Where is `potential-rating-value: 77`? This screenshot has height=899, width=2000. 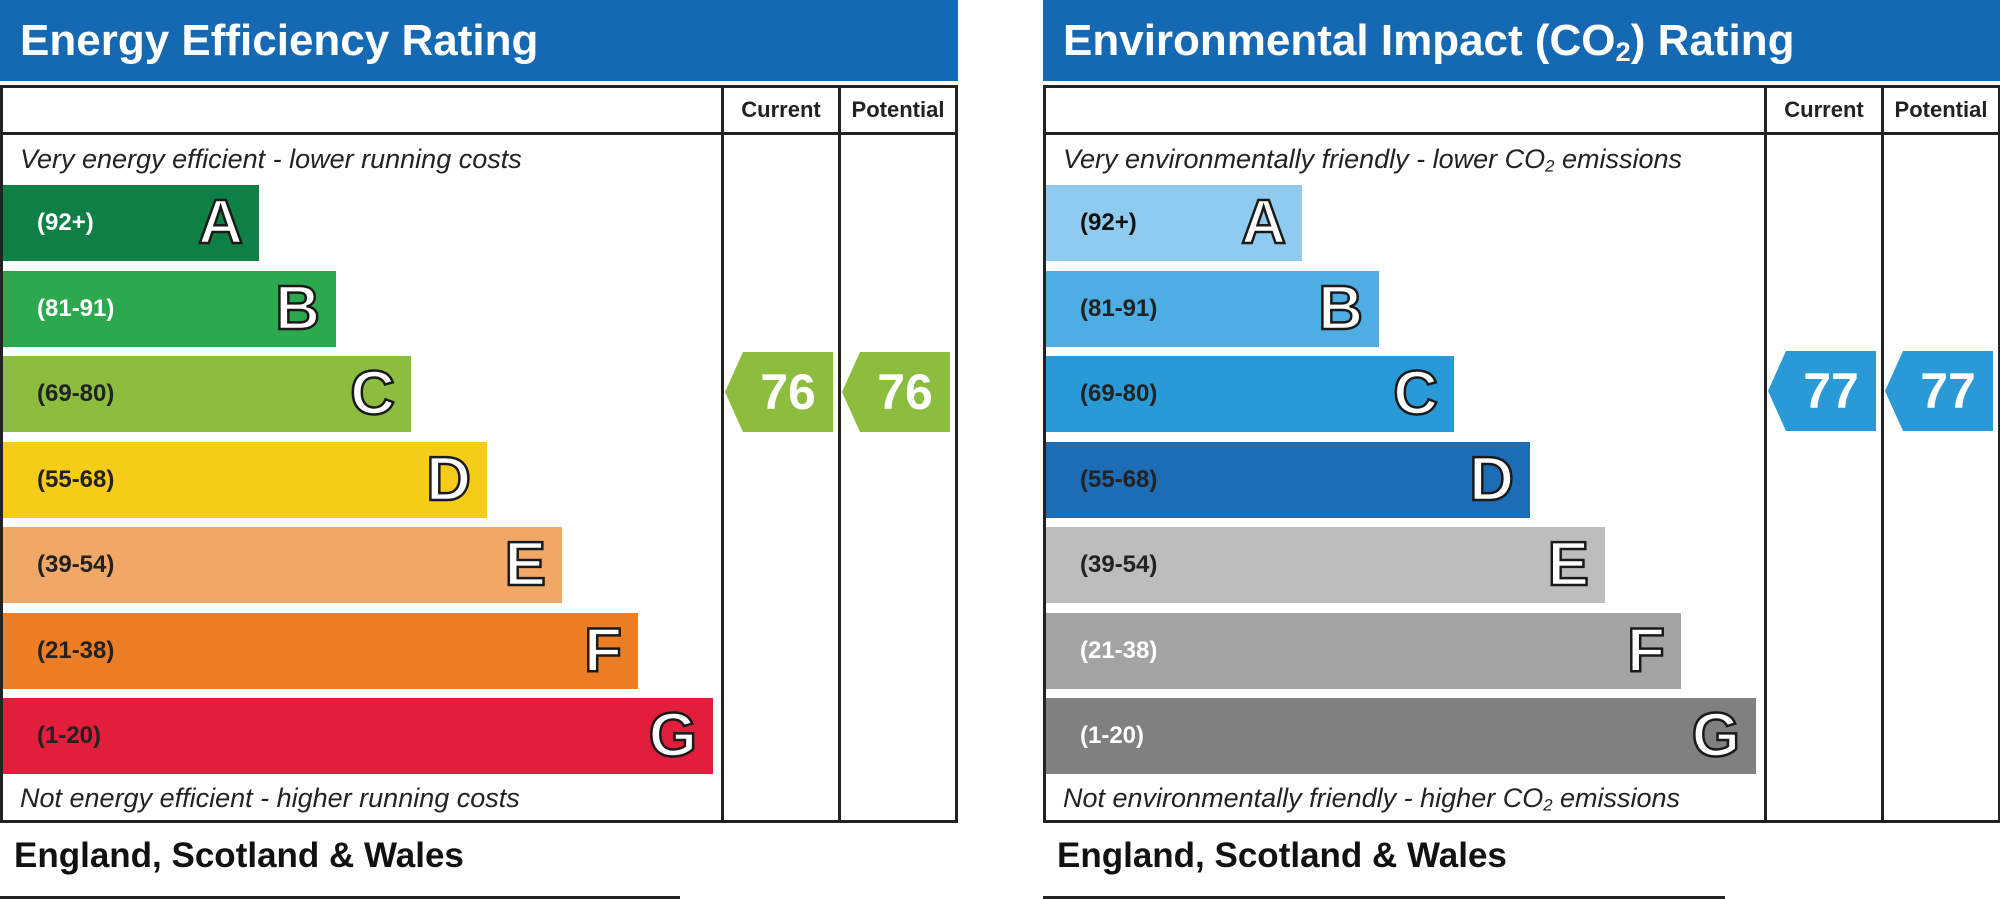 potential-rating-value: 77 is located at coordinates (1948, 390).